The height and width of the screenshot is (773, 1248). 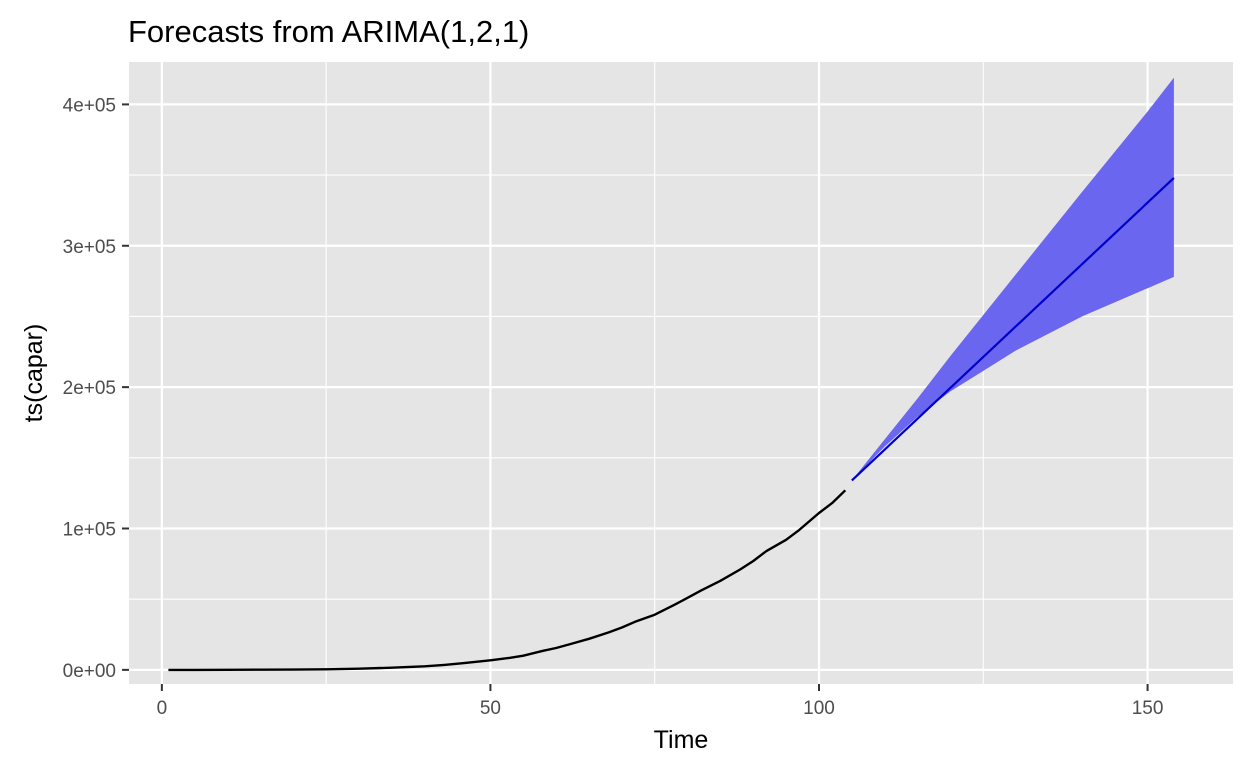 What do you see at coordinates (660, 701) in the screenshot?
I see `x-axis: 0 50 100 150` at bounding box center [660, 701].